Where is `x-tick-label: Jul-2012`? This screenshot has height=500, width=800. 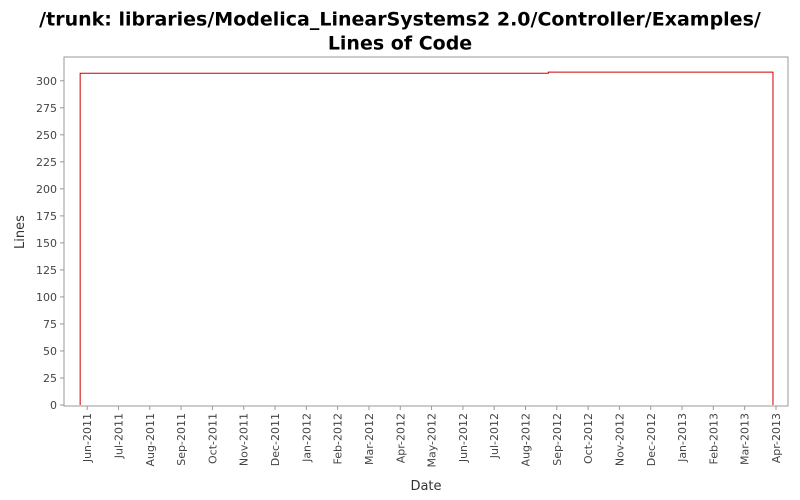
x-tick-label: Jul-2012 is located at coordinates (494, 436).